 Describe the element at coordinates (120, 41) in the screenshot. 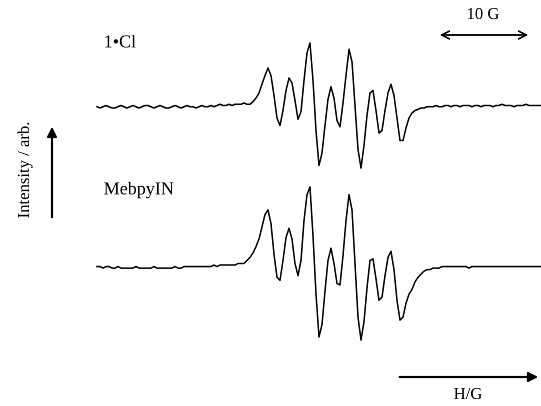

I see `text: 1•Cl` at that location.